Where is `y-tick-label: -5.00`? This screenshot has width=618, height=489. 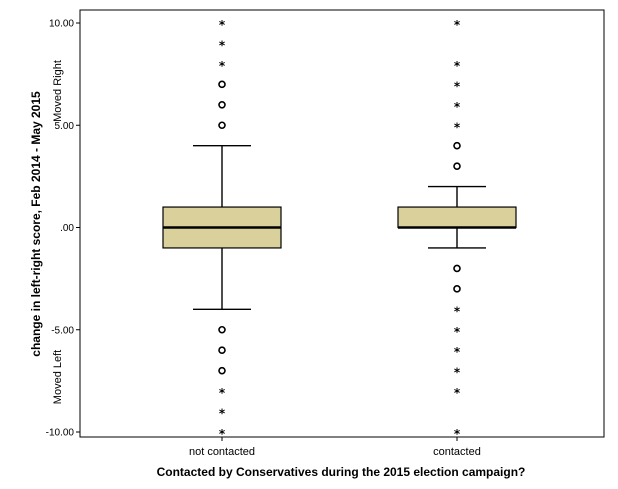
y-tick-label: -5.00 is located at coordinates (62, 330).